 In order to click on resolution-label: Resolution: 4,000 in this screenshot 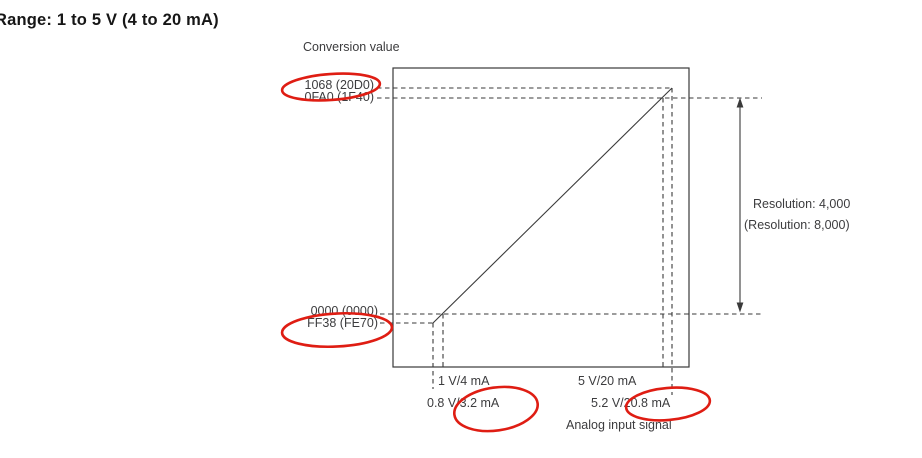, I will do `click(802, 204)`.